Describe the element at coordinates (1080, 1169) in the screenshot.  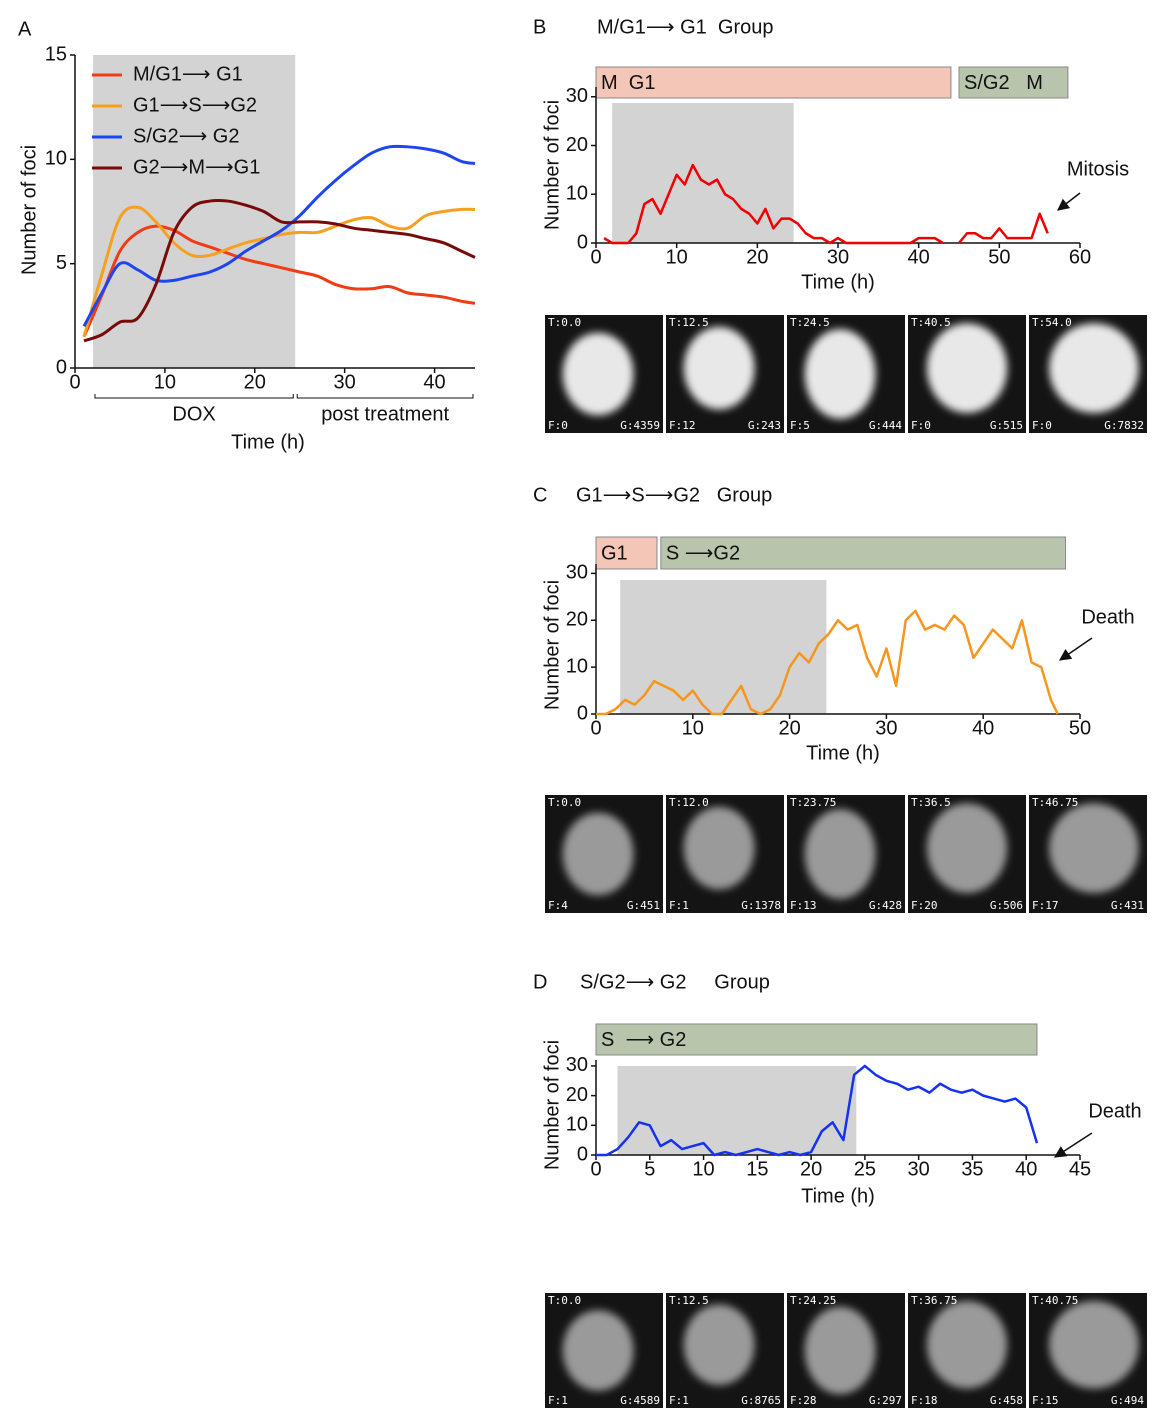
I see `x-tick-label: 45` at that location.